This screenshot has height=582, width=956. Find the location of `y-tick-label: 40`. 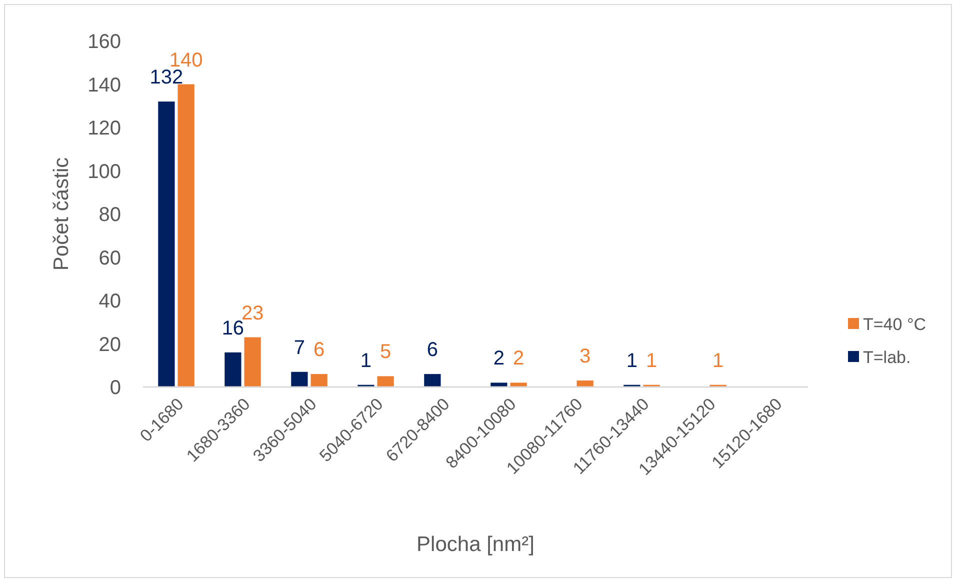

y-tick-label: 40 is located at coordinates (109, 301).